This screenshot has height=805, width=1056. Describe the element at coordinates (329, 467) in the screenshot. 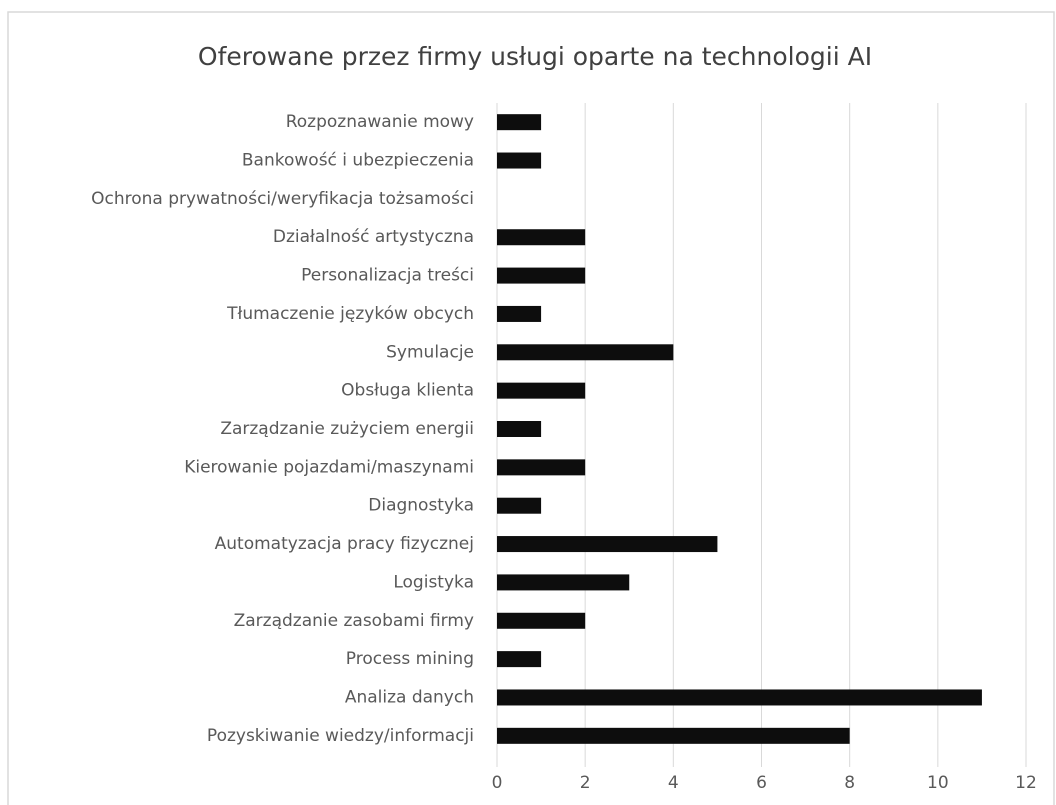

I see `y-tick-label: Kierowanie pojazdami/maszynami` at that location.